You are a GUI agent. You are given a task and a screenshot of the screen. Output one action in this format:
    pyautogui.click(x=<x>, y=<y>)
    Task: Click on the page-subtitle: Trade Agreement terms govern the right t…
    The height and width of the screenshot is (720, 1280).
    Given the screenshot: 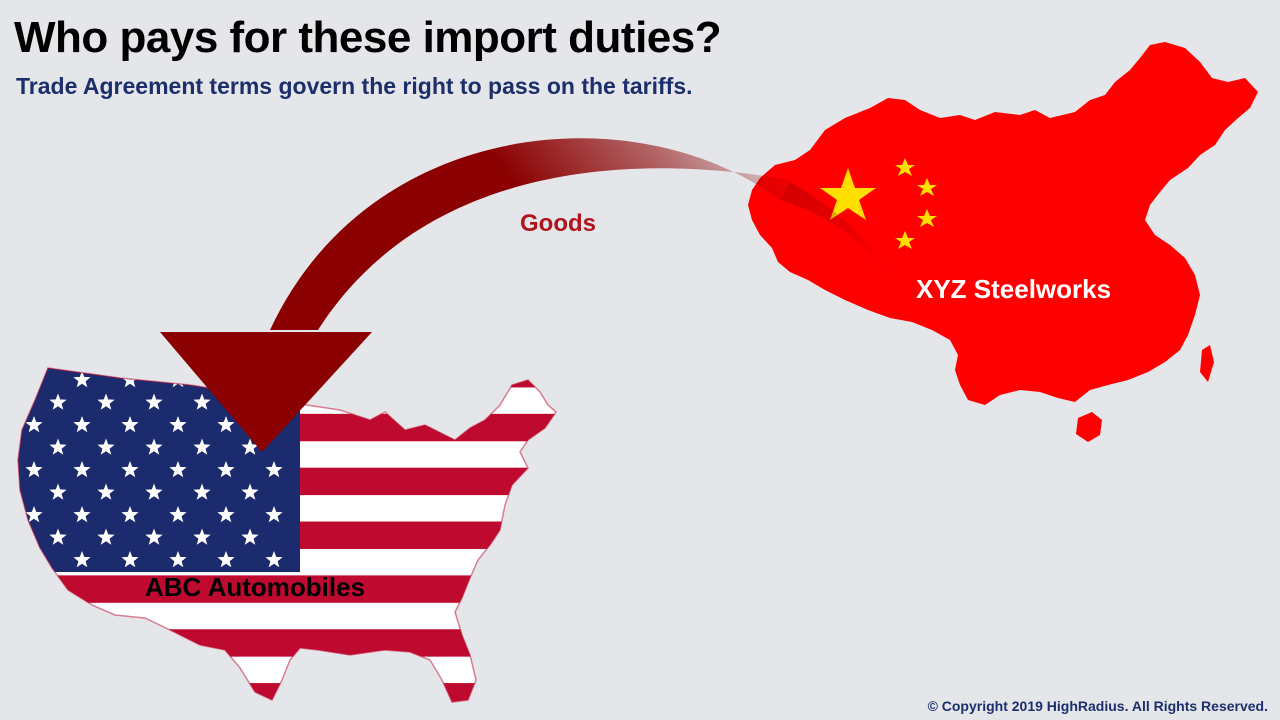 What is the action you would take?
    pyautogui.click(x=354, y=86)
    